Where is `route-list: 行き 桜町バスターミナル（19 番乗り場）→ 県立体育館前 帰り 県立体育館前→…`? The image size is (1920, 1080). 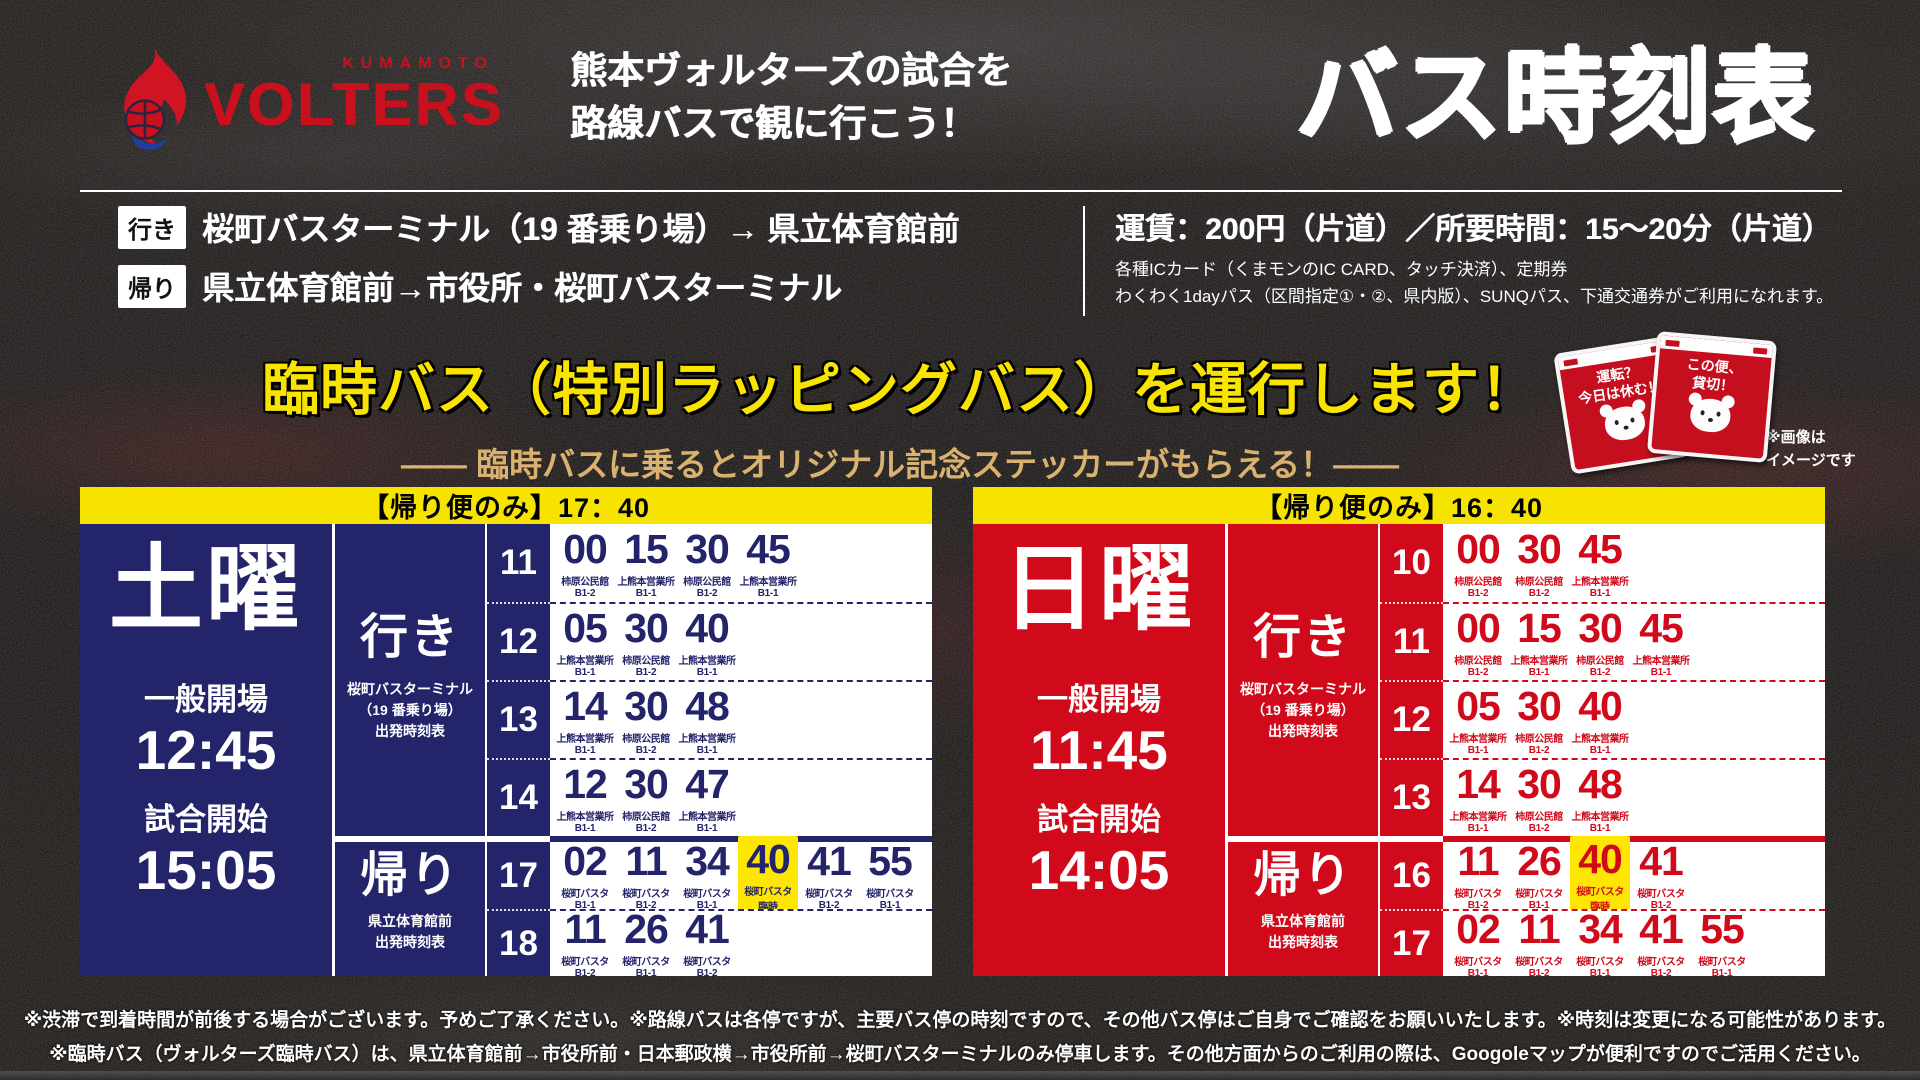 route-list: 行き 桜町バスターミナル（19 番乗り場）→ 県立体育館前 帰り 県立体育館前→… is located at coordinates (600, 263).